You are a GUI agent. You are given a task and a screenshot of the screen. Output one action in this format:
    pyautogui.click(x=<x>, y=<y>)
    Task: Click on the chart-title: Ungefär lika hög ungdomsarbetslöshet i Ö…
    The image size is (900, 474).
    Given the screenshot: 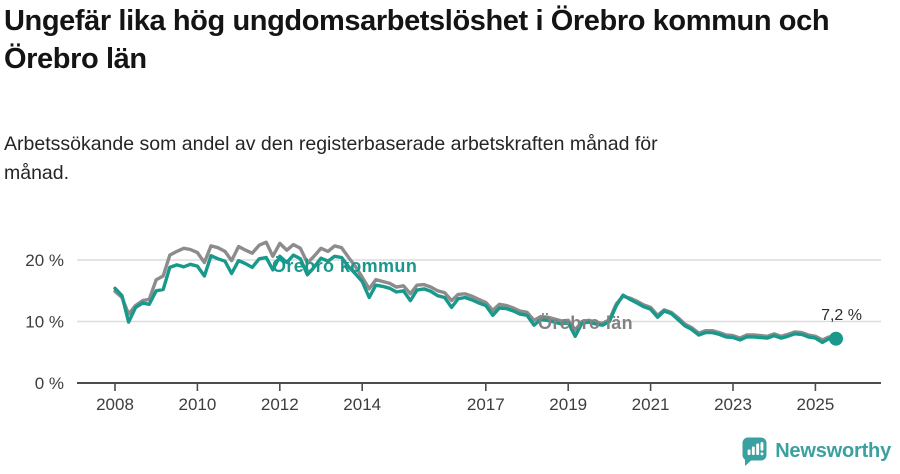 What is the action you would take?
    pyautogui.click(x=417, y=40)
    